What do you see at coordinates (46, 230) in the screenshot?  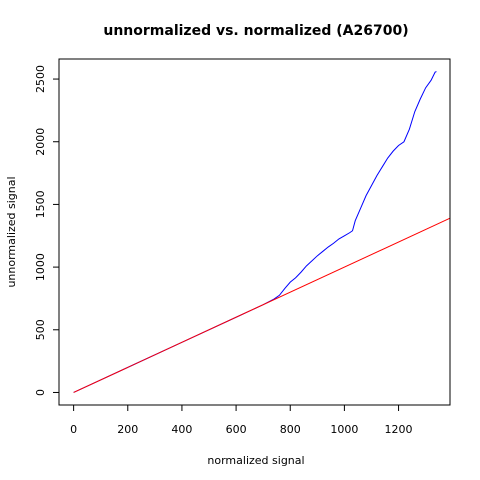 I see `y-axis: 0 500 1000 1500 2000 2500` at bounding box center [46, 230].